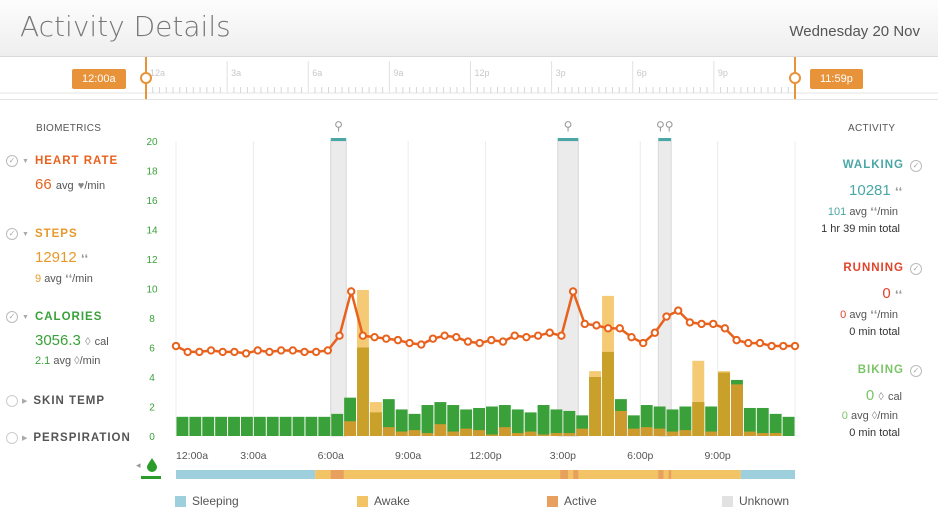 The width and height of the screenshot is (938, 518). What do you see at coordinates (338, 288) in the screenshot?
I see `walking-band` at bounding box center [338, 288].